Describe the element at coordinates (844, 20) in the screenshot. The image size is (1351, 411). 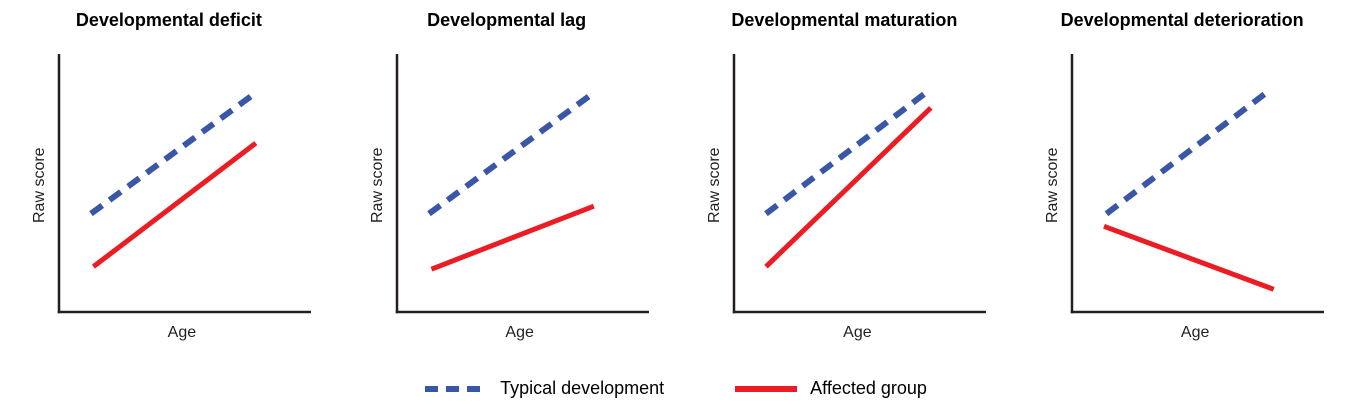
I see `chart-title: Developmental maturation` at that location.